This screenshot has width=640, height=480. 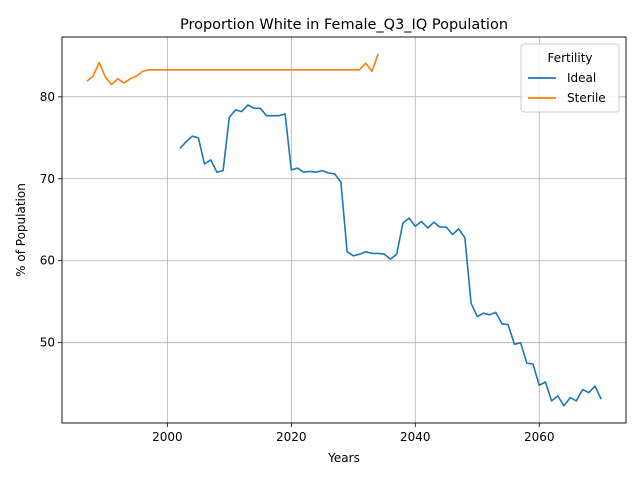 I want to click on y-axis-ticks: 50 60 70 80, so click(x=51, y=220).